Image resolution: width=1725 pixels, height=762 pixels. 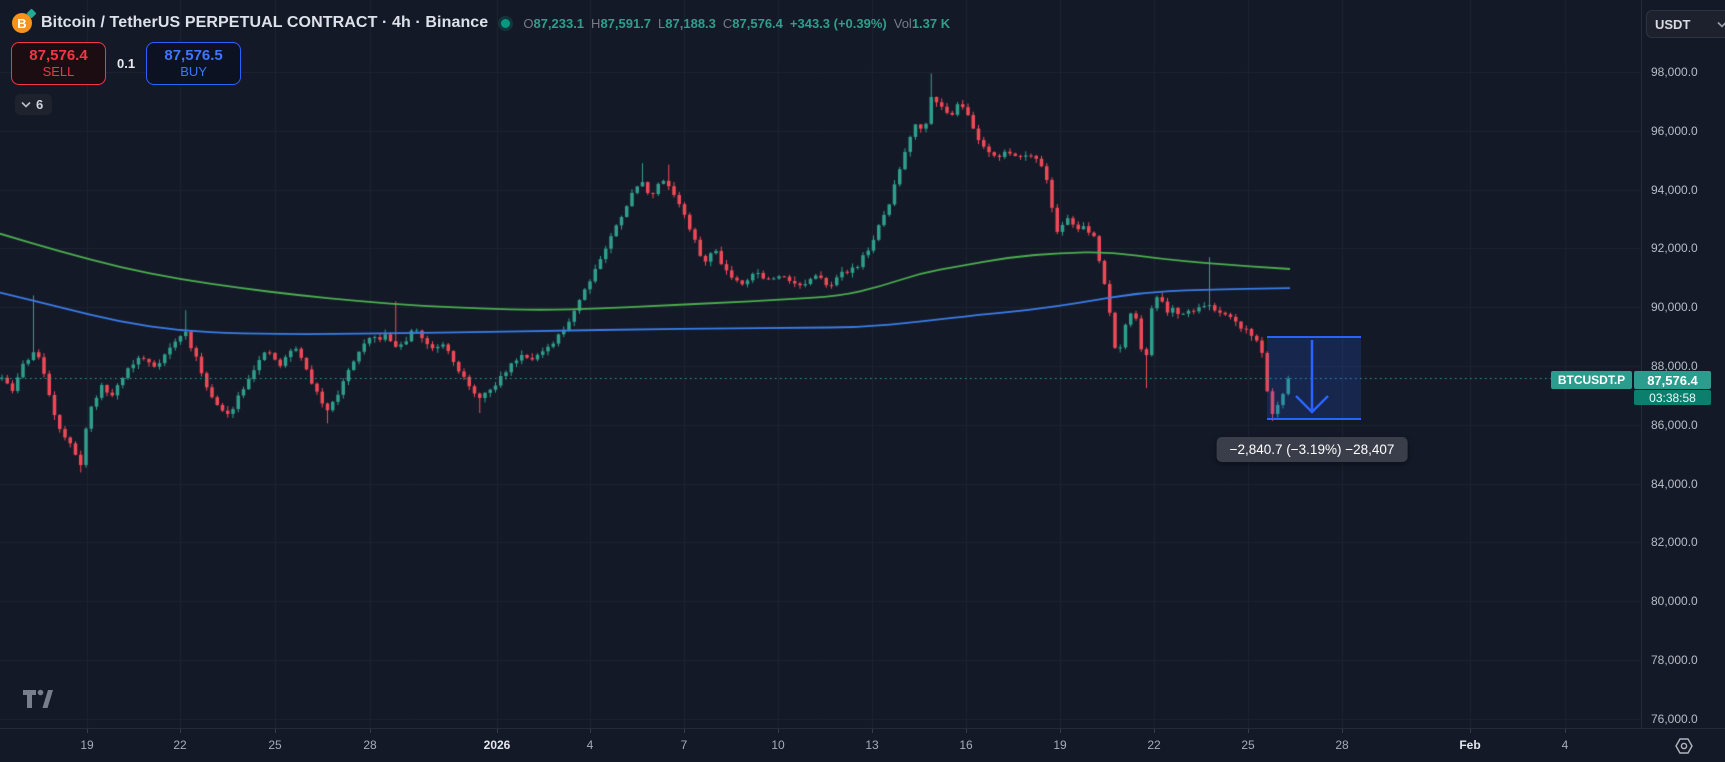 What do you see at coordinates (1674, 72) in the screenshot?
I see `y-axis-label: 98,000.0` at bounding box center [1674, 72].